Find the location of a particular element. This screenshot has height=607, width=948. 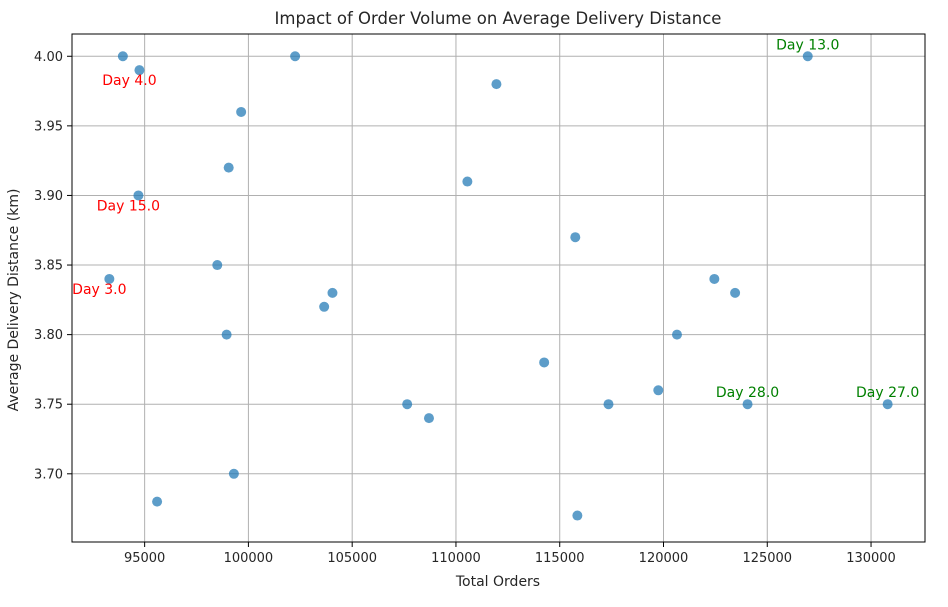

y-ticks: 3.70 3.75 3.80 3.85 3.90 3.95 4.00 is located at coordinates (53, 266).